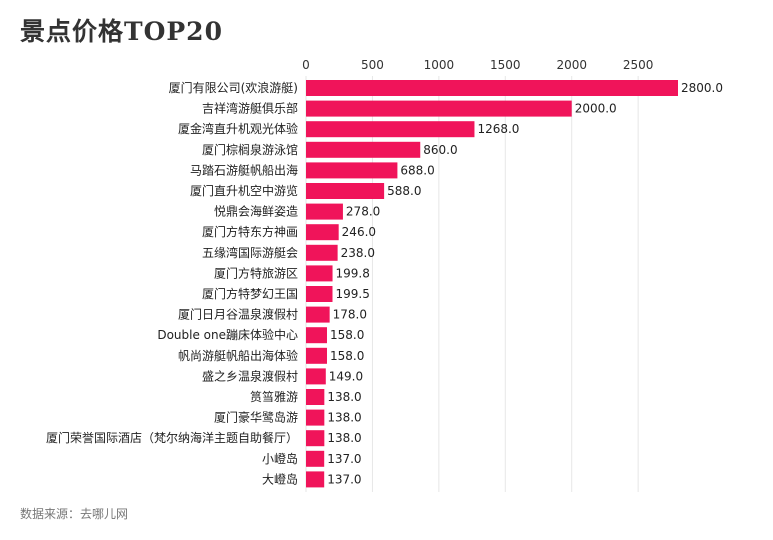 Image resolution: width=773 pixels, height=540 pixels. What do you see at coordinates (353, 273) in the screenshot?
I see `value-label: 199.8` at bounding box center [353, 273].